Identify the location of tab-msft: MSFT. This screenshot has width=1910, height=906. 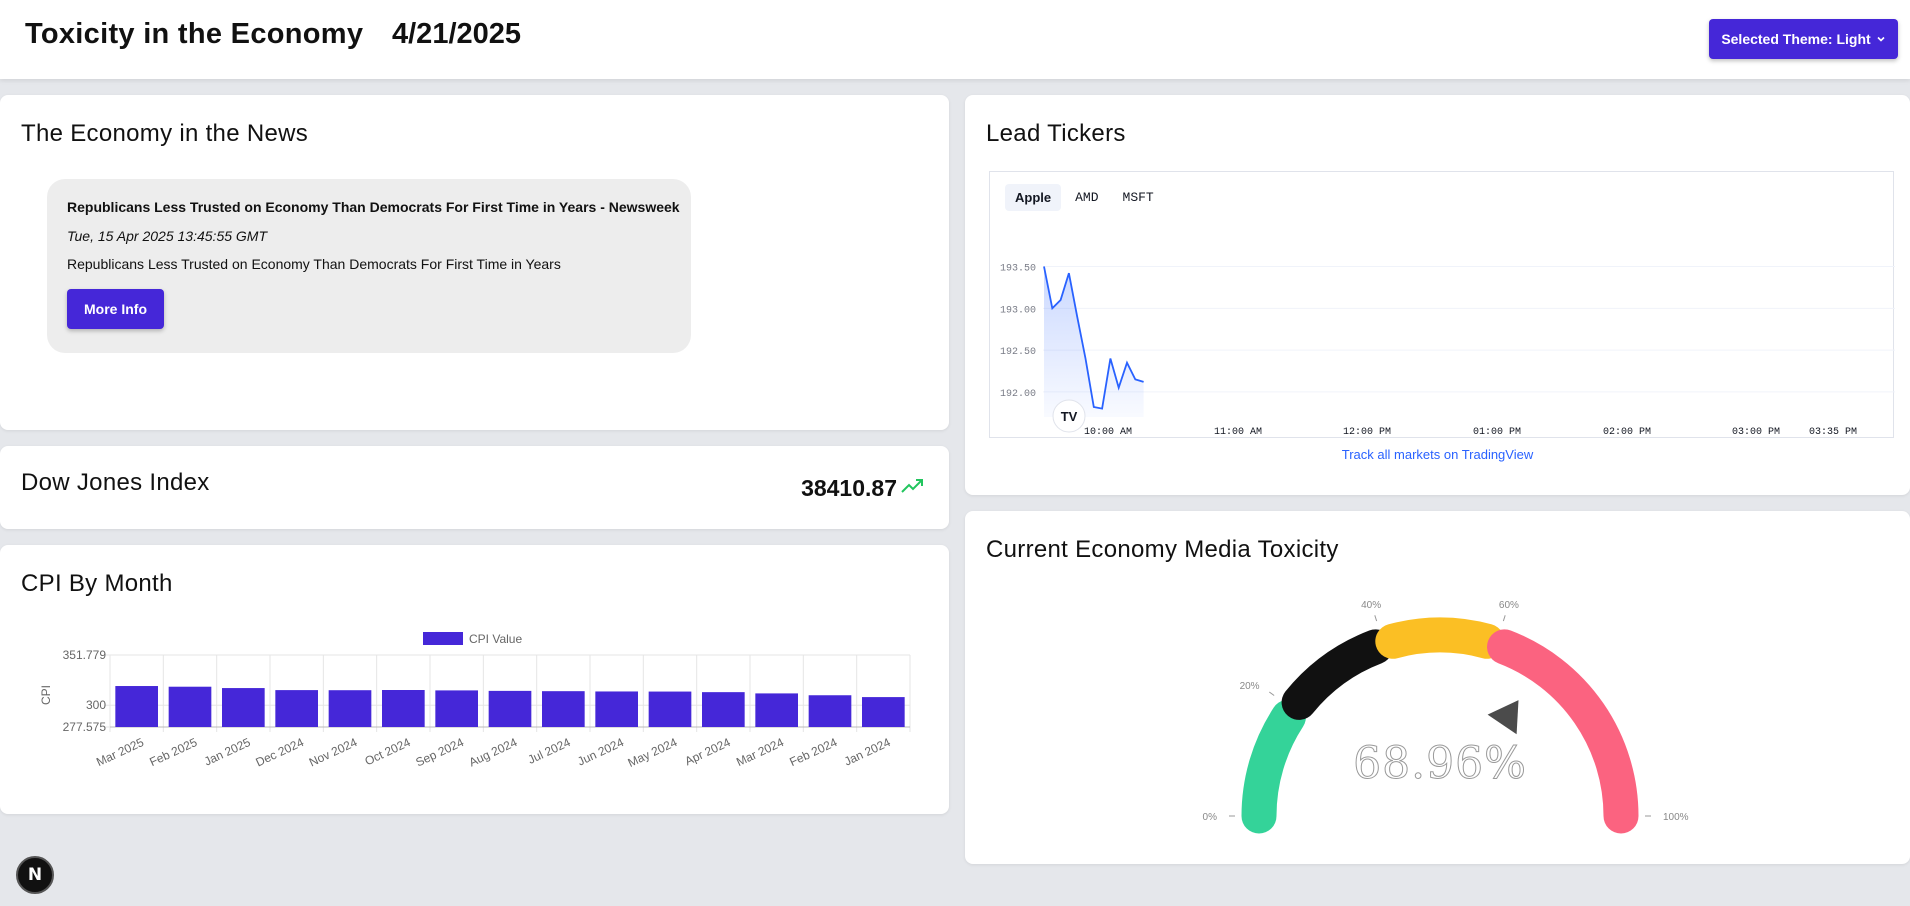
(1138, 197).